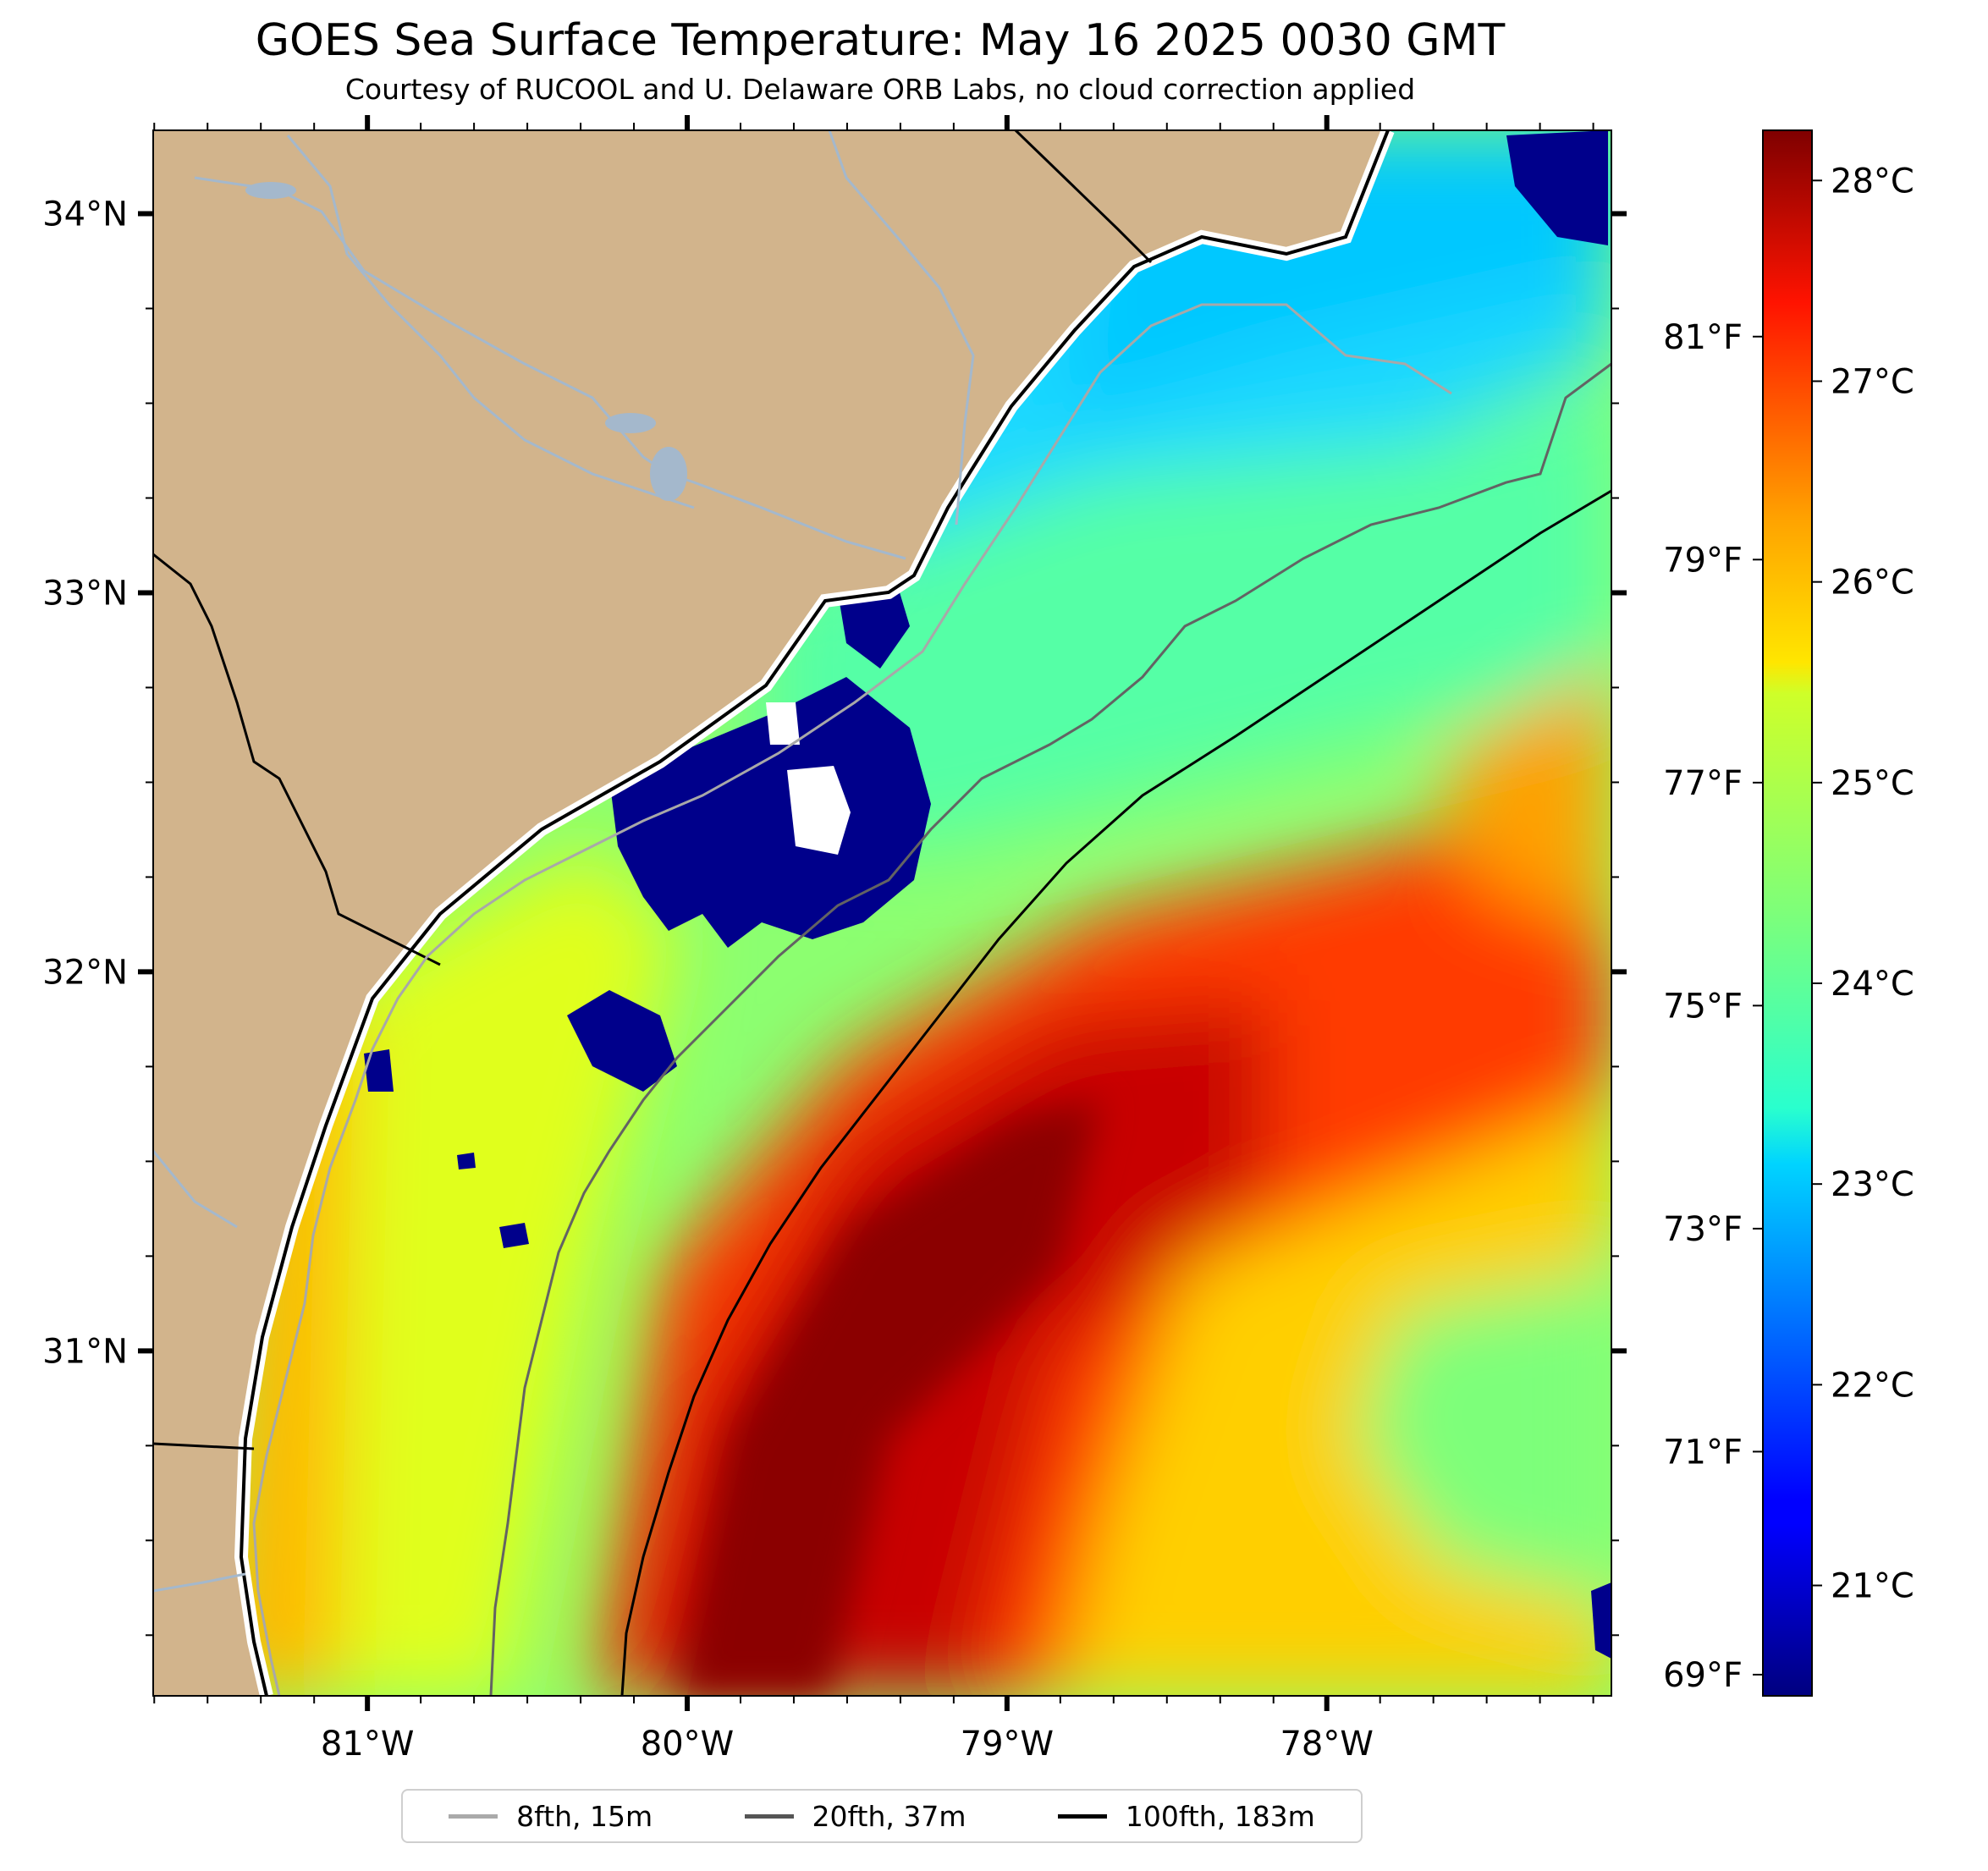 The height and width of the screenshot is (1871, 1988). Describe the element at coordinates (769, 1816) in the screenshot. I see `legend-swatch-20fth` at that location.